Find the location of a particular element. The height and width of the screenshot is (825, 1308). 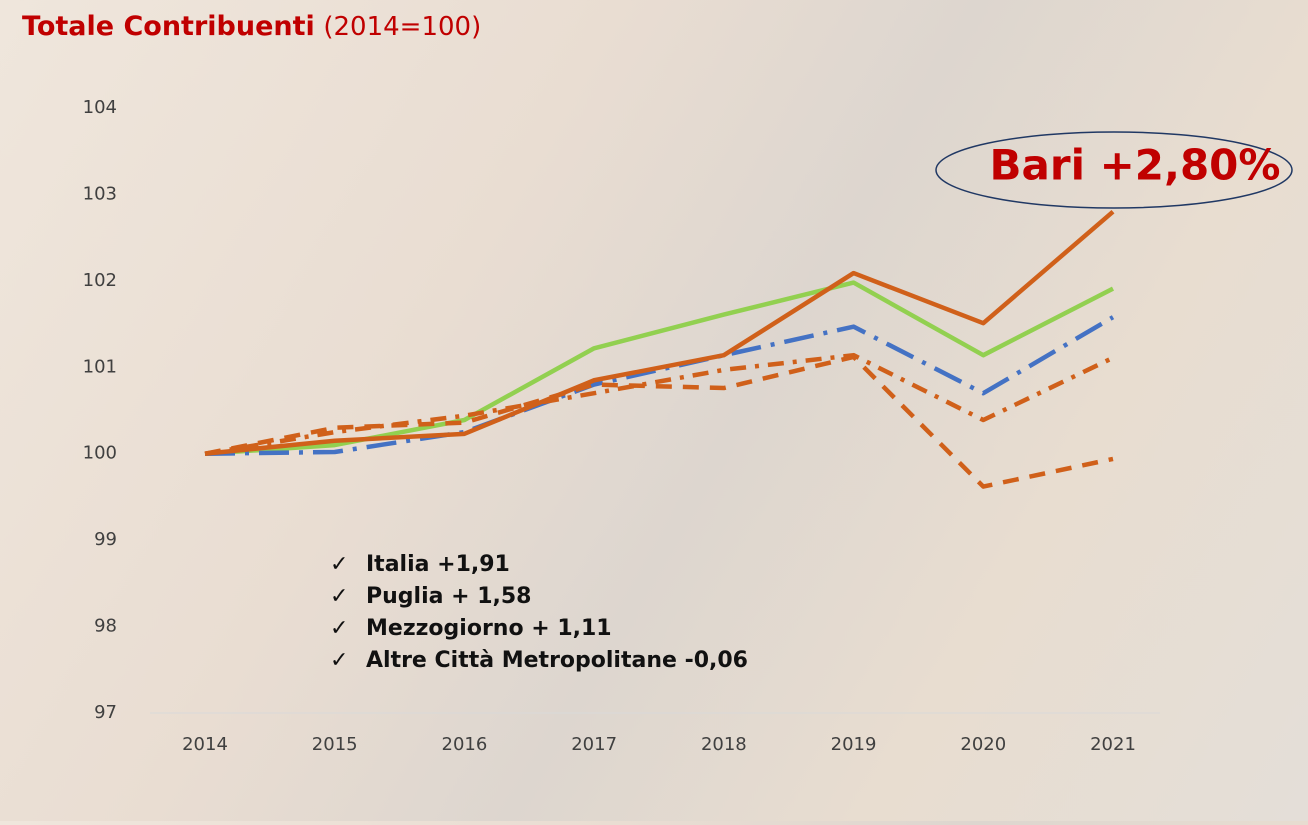

x-tick-label: 2018 is located at coordinates (724, 744).